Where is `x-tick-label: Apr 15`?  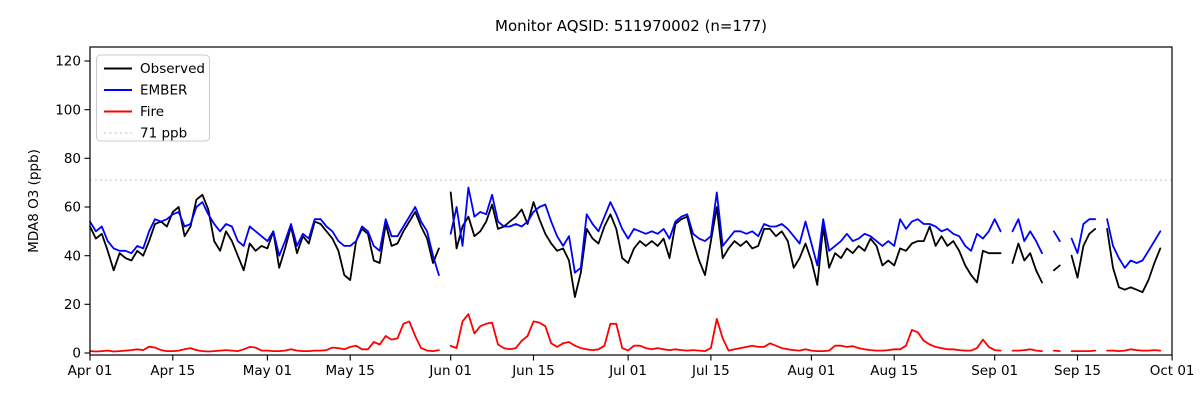
x-tick-label: Apr 15 is located at coordinates (172, 371).